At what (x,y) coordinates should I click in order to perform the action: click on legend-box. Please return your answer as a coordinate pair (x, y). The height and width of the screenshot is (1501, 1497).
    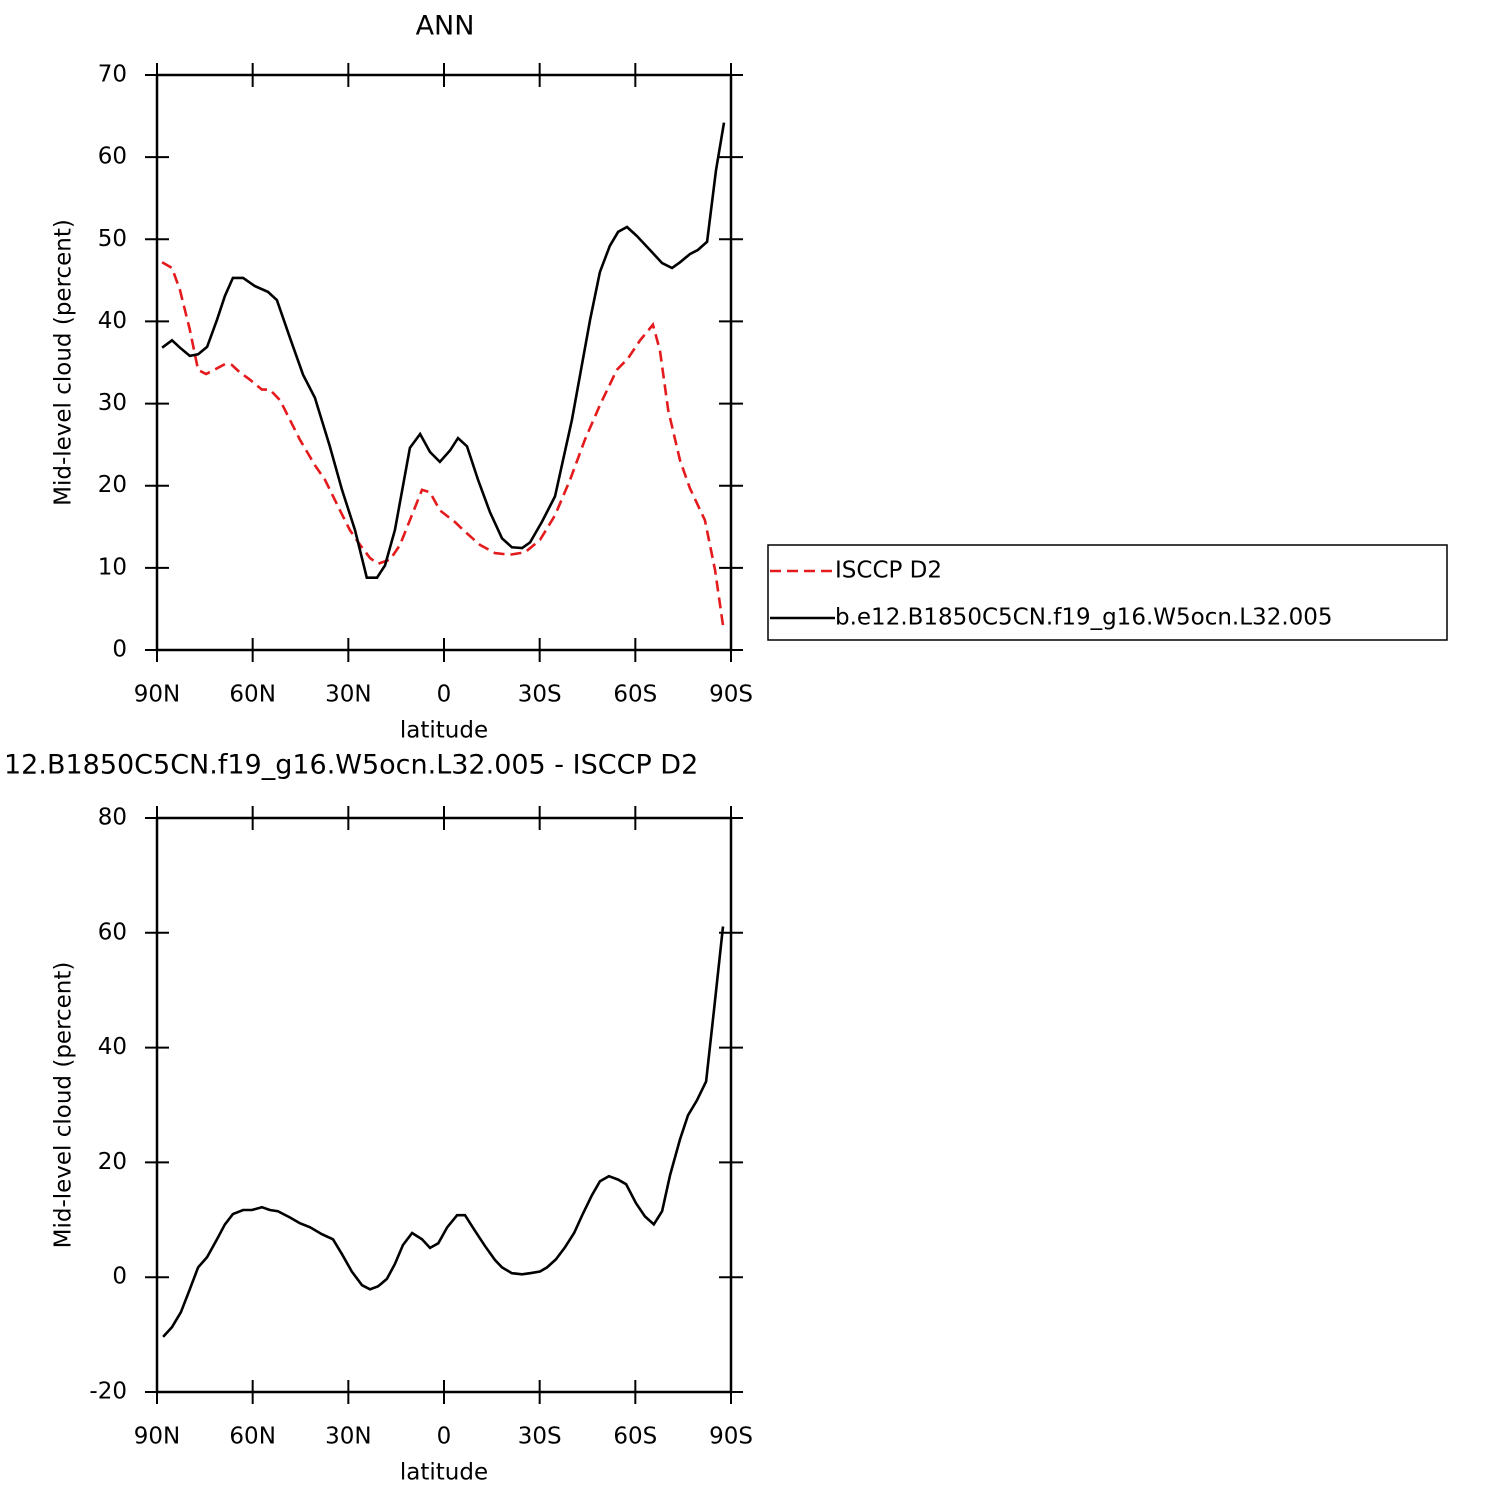
    Looking at the image, I should click on (1107, 592).